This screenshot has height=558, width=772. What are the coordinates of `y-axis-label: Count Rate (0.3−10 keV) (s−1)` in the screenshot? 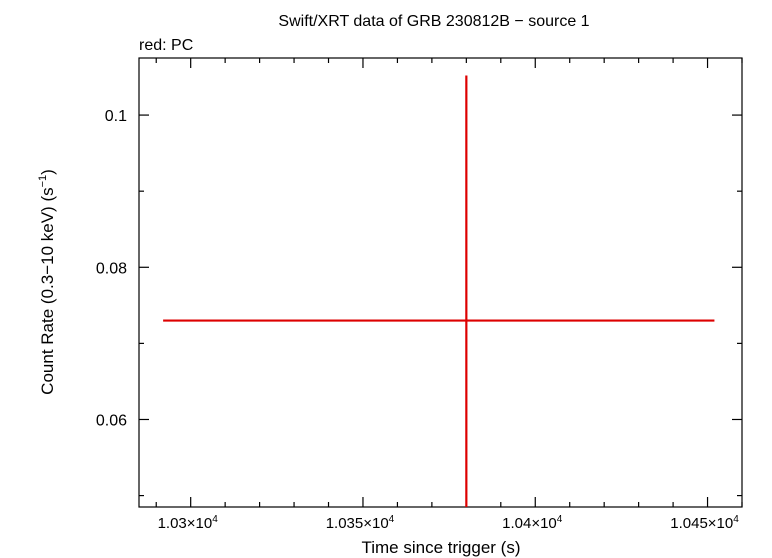 It's located at (47, 282).